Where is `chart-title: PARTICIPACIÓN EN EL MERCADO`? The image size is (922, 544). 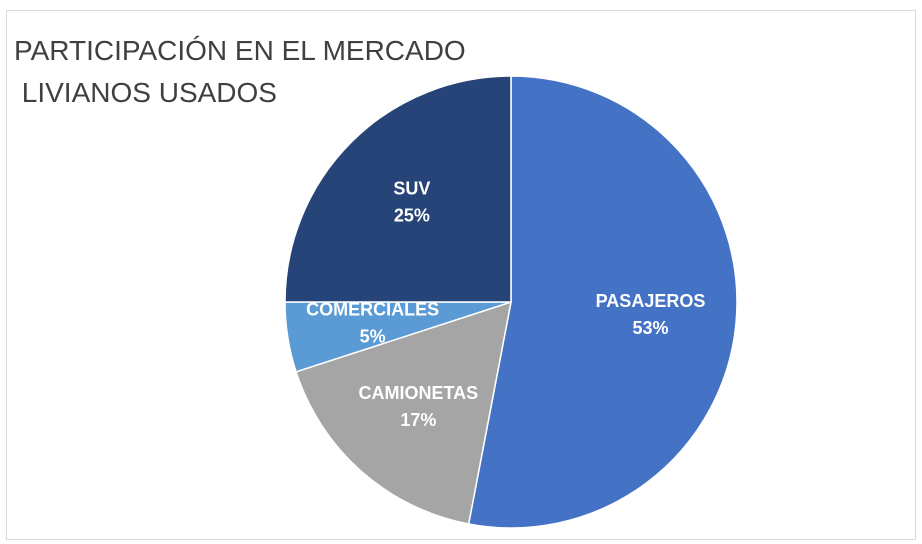 chart-title: PARTICIPACIÓN EN EL MERCADO is located at coordinates (240, 50).